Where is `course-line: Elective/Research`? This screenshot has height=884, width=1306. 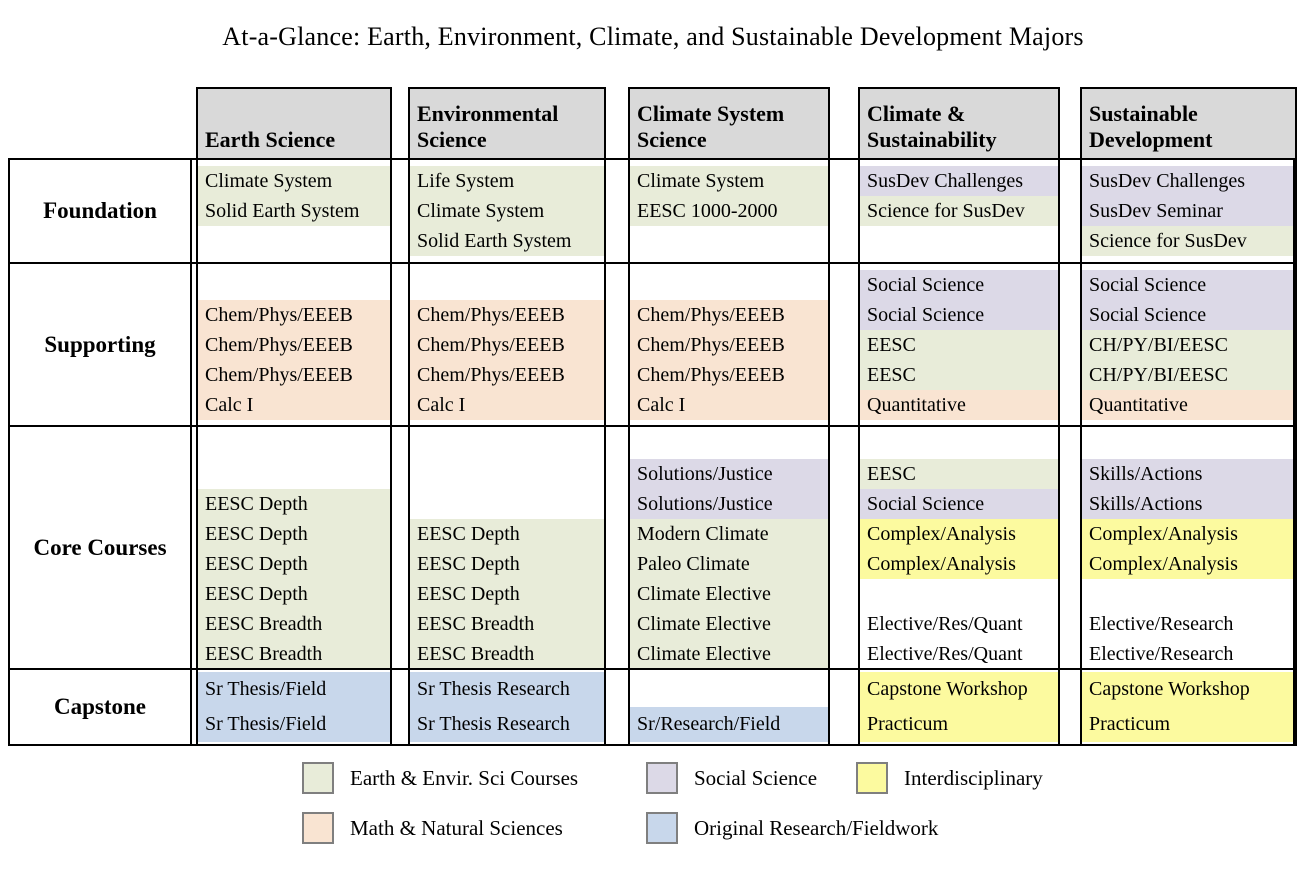 course-line: Elective/Research is located at coordinates (1161, 624).